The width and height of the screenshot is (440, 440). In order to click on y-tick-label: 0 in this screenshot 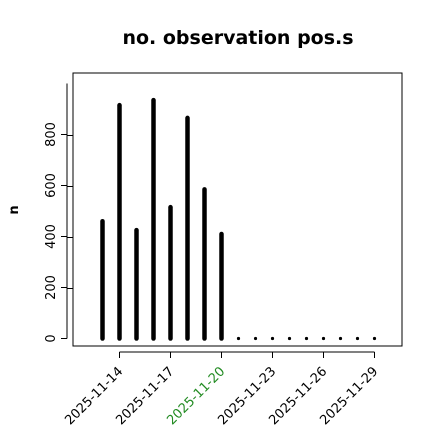, I will do `click(51, 338)`.